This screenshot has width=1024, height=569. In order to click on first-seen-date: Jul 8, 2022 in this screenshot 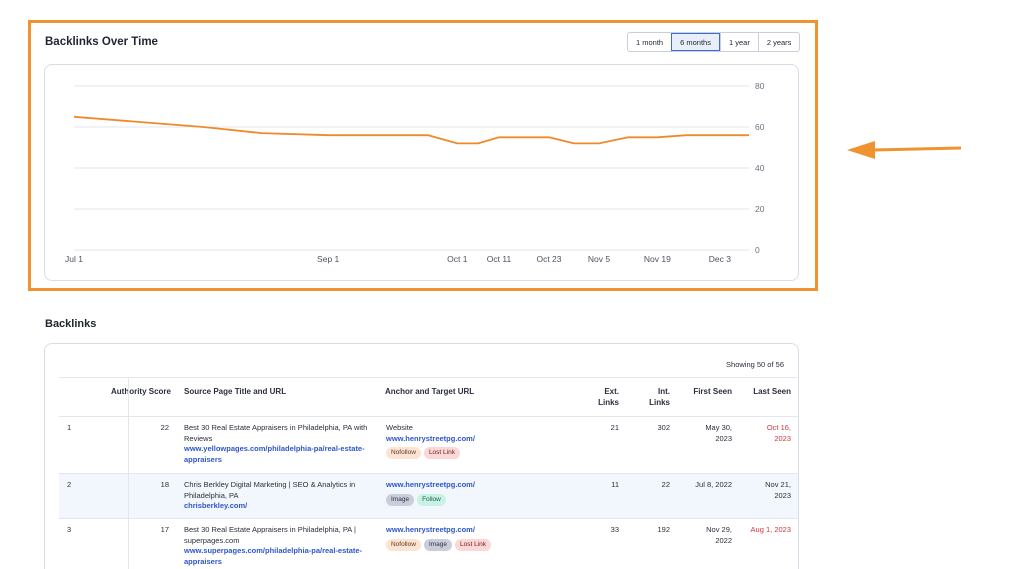, I will do `click(713, 484)`.